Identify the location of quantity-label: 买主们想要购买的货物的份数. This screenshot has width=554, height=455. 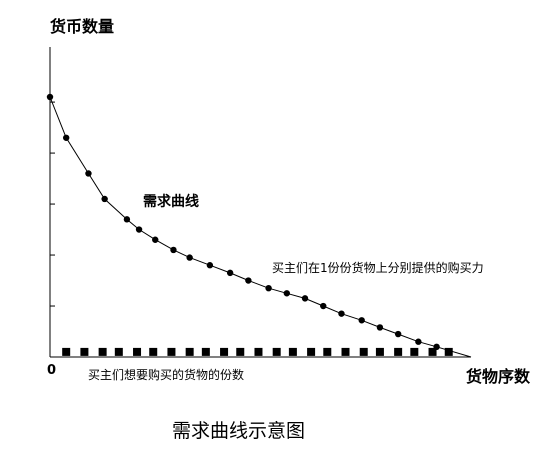
(166, 374).